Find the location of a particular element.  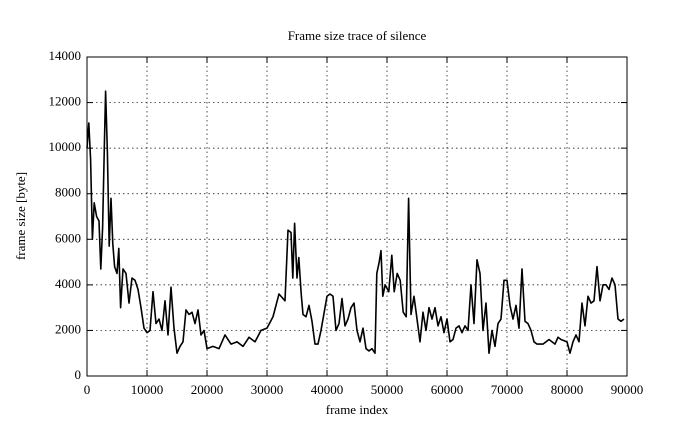

y-tick-label: 4000 is located at coordinates (68, 283).